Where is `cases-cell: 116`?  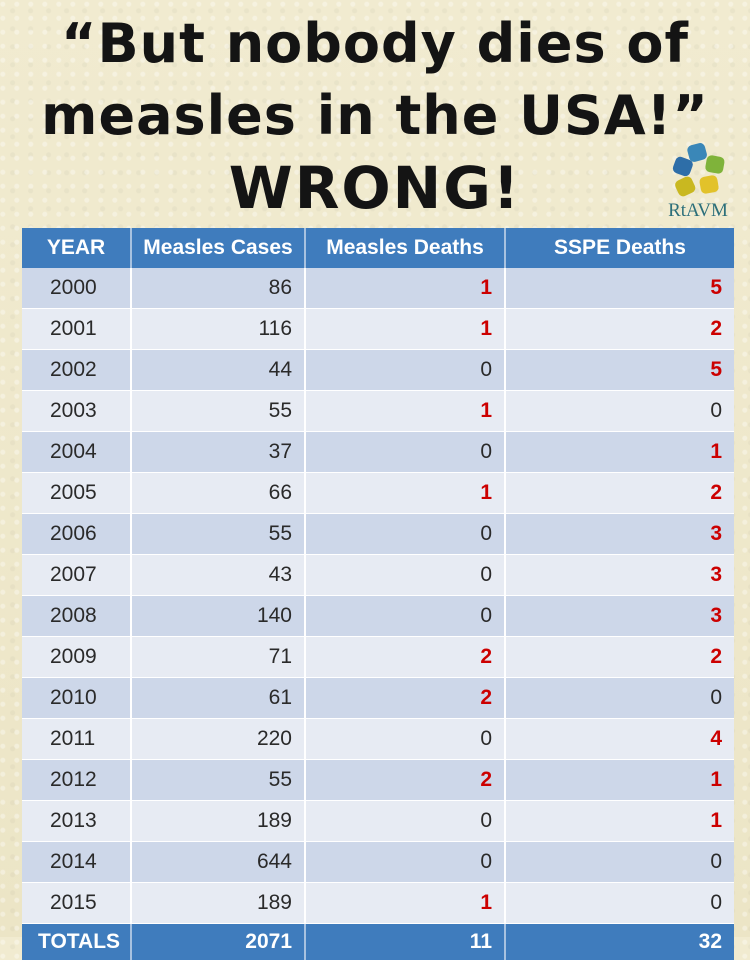 cases-cell: 116 is located at coordinates (218, 329).